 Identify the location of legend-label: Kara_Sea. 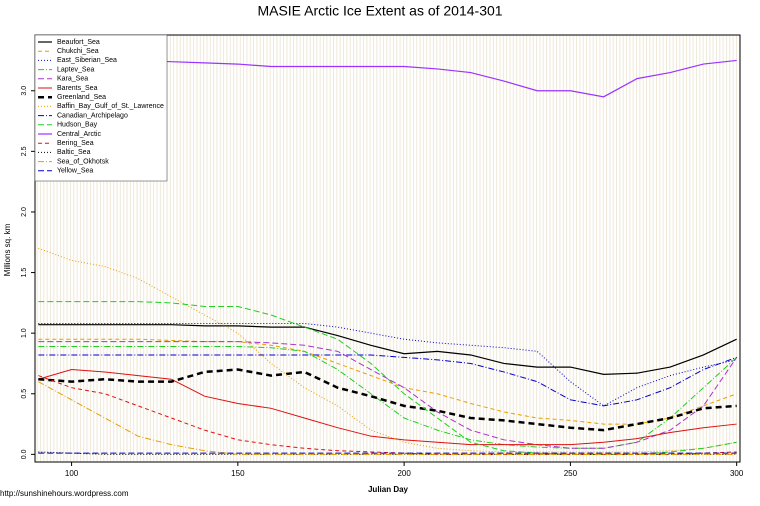
(72, 79).